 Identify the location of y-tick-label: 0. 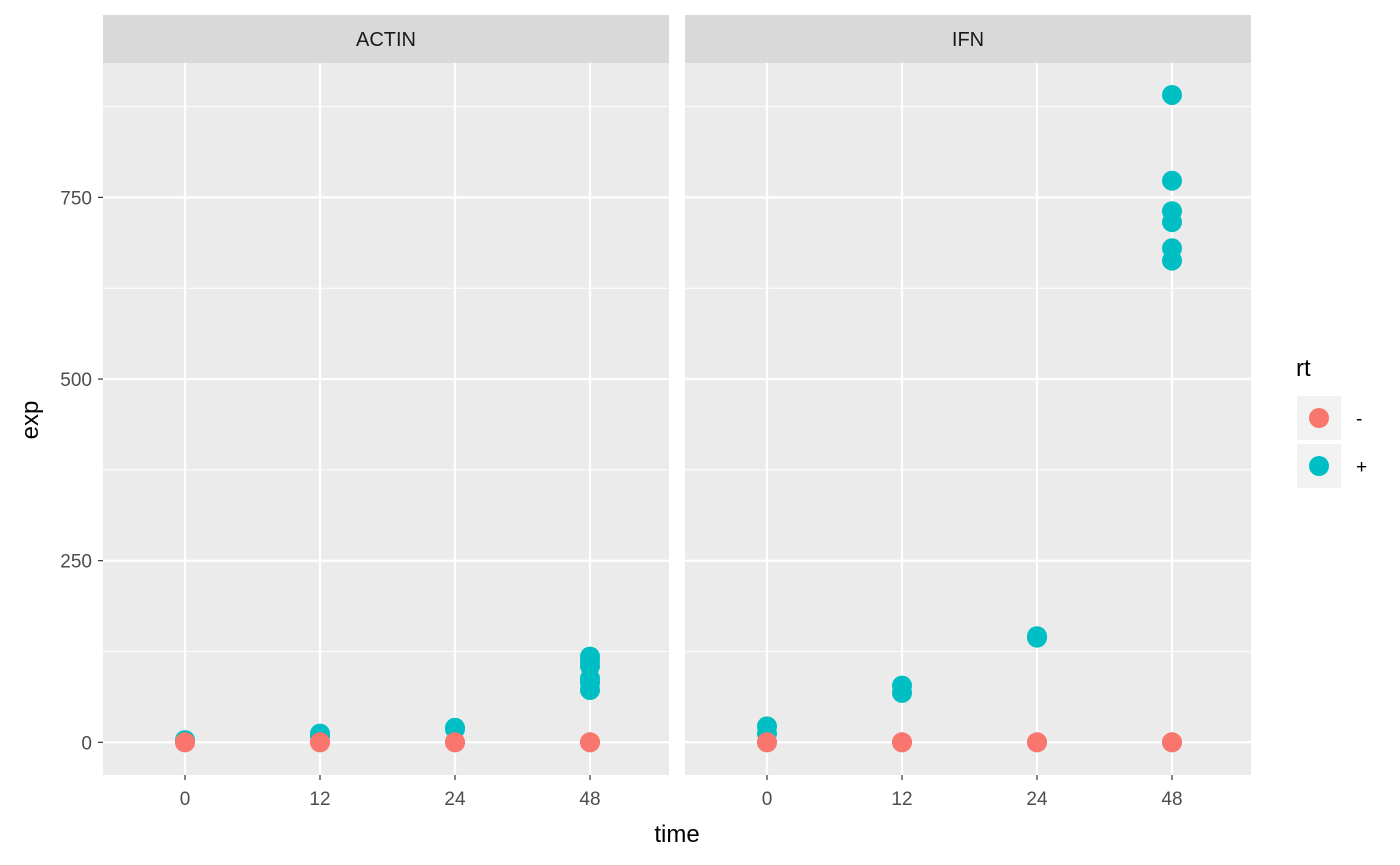
(86, 743).